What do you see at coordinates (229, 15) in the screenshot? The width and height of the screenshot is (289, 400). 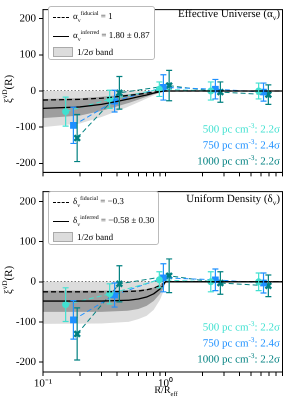 I see `chart-title: Effective Universe (α$_{v}$)` at bounding box center [229, 15].